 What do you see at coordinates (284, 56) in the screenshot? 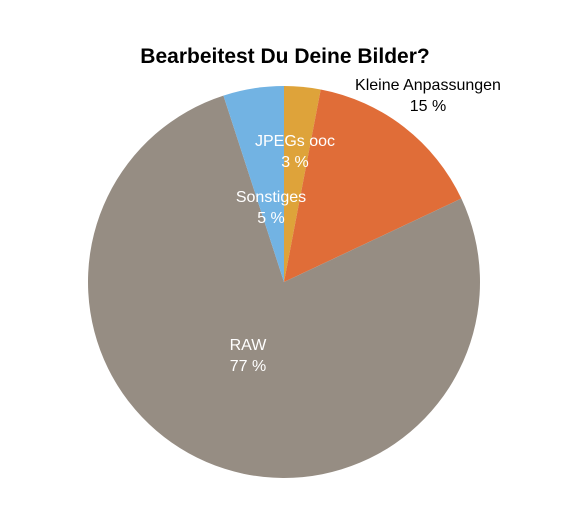
I see `chart-title: Bearbeitest Du Deine Bilder?` at bounding box center [284, 56].